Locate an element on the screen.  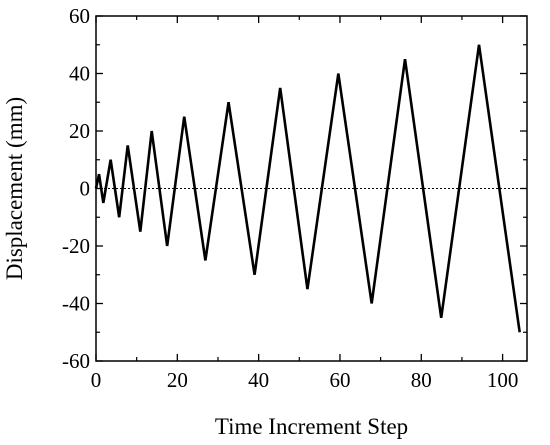
y-tick-label: -60 is located at coordinates (76, 361).